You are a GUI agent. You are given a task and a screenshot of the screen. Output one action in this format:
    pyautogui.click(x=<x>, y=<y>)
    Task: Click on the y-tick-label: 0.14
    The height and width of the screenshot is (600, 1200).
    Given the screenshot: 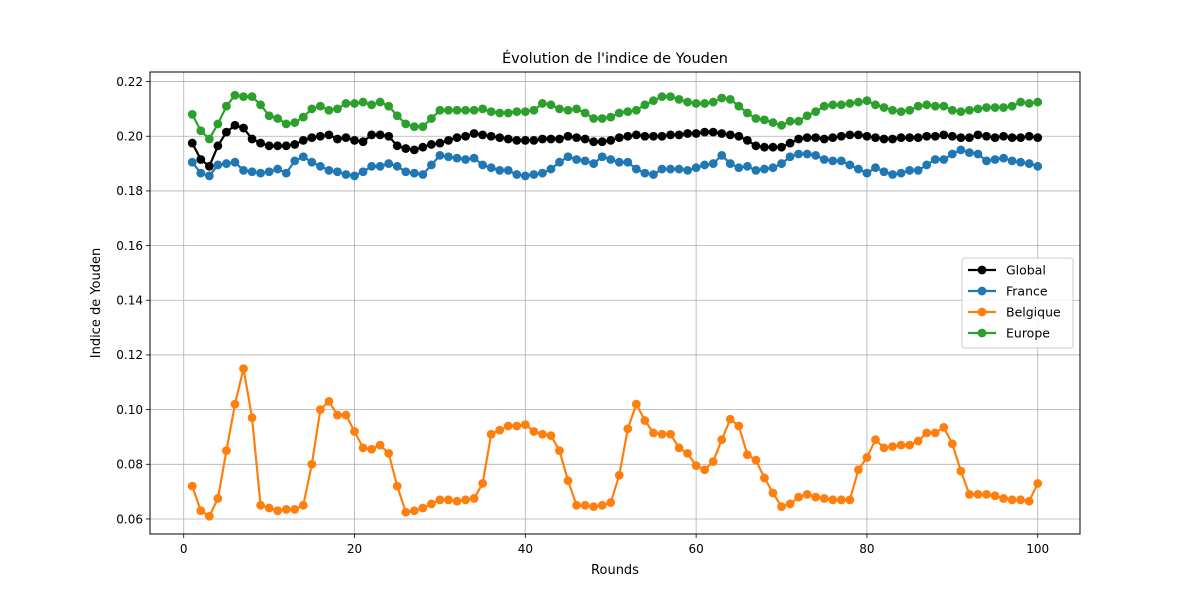 What is the action you would take?
    pyautogui.click(x=129, y=301)
    